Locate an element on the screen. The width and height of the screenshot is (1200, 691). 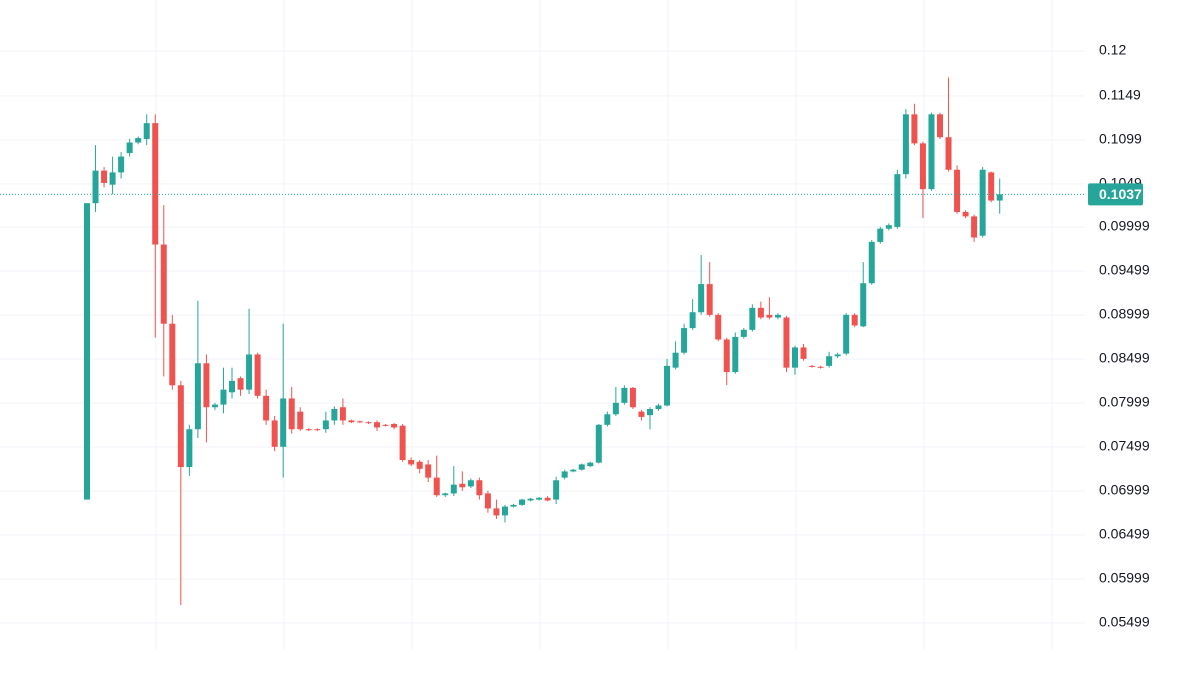
y-tick-label: 0.06999 is located at coordinates (1124, 490).